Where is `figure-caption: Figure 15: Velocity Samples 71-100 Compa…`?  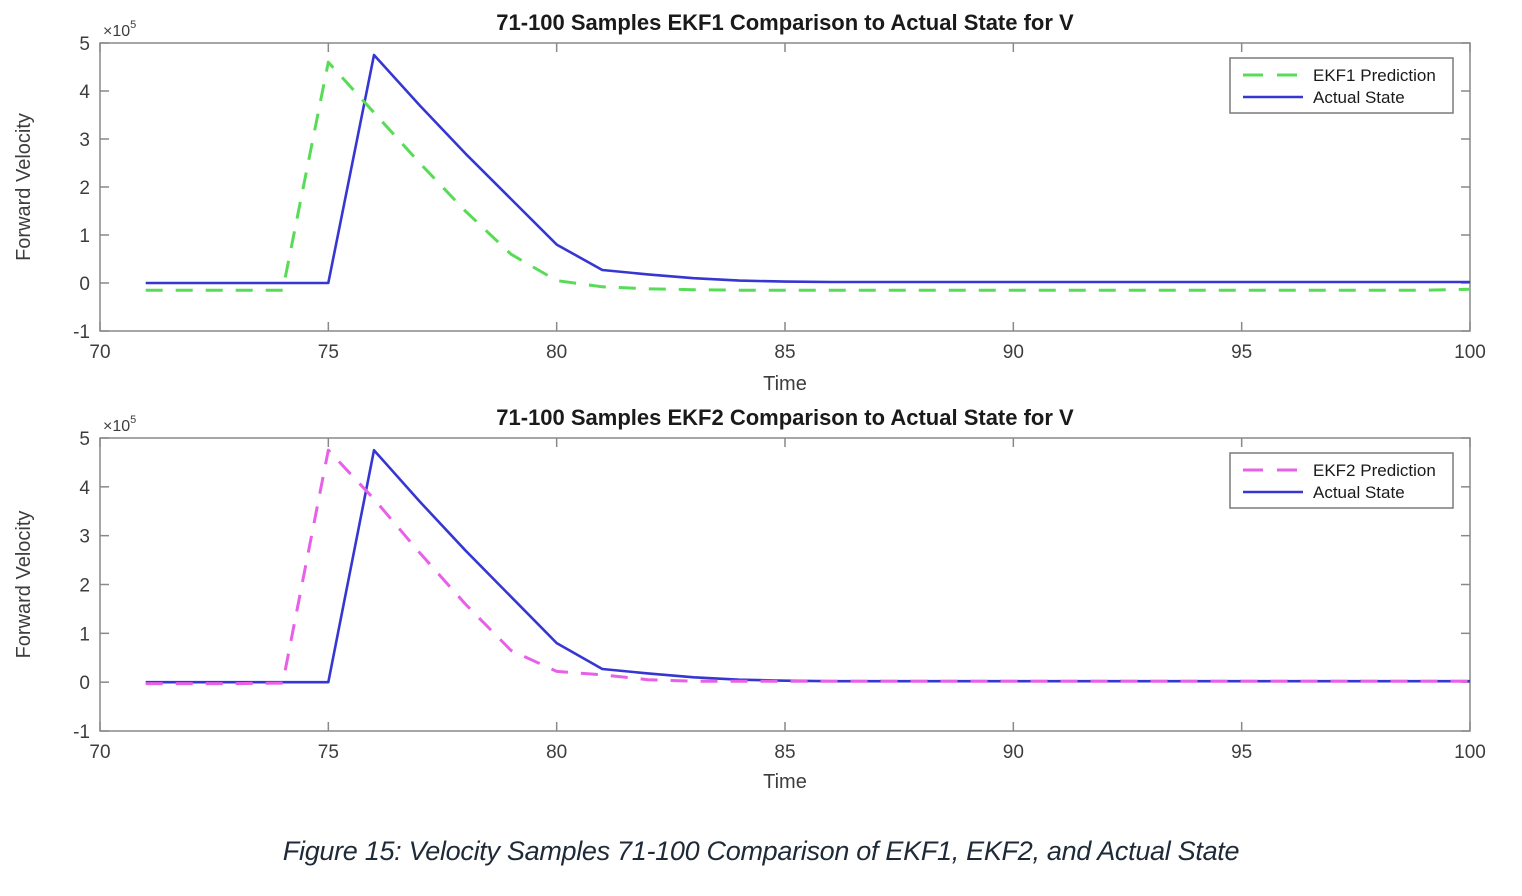 figure-caption: Figure 15: Velocity Samples 71-100 Compa… is located at coordinates (761, 851).